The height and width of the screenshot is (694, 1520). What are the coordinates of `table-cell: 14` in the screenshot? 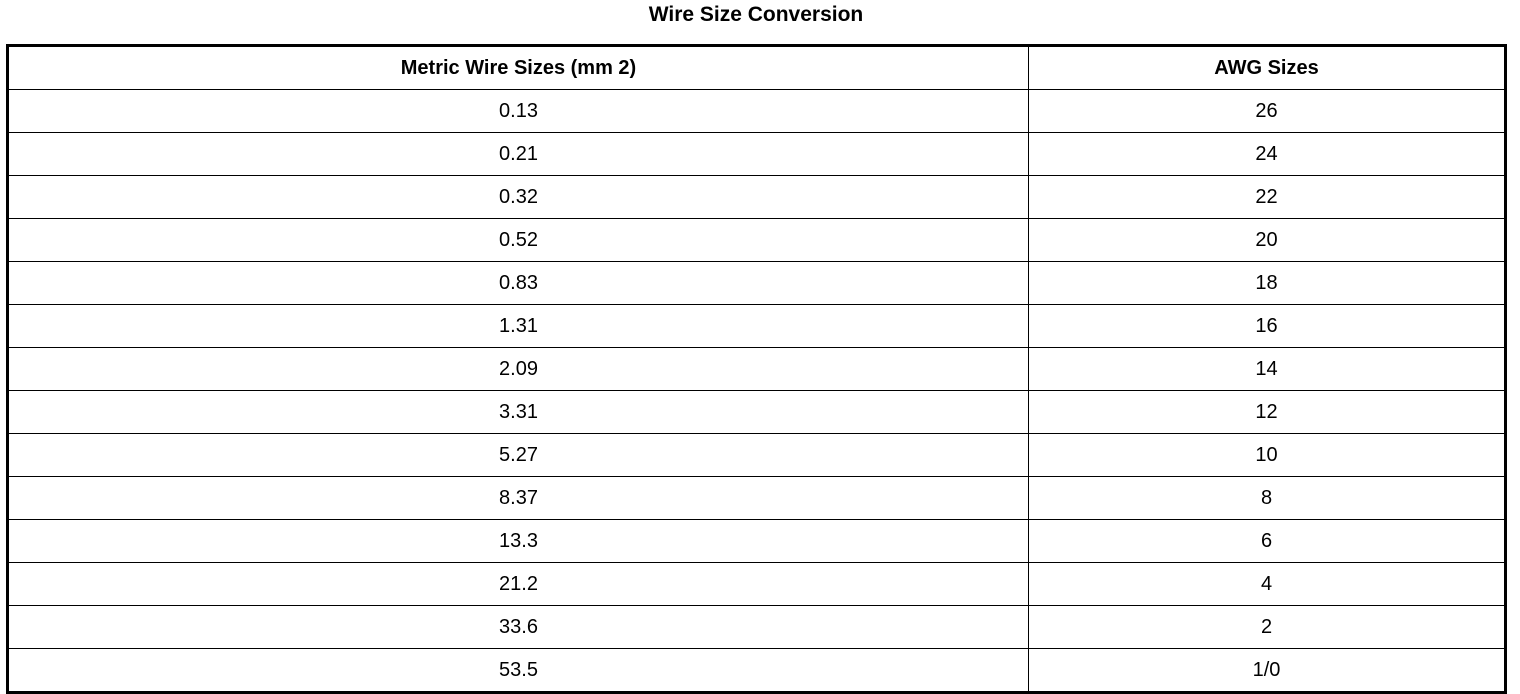 It's located at (1267, 369).